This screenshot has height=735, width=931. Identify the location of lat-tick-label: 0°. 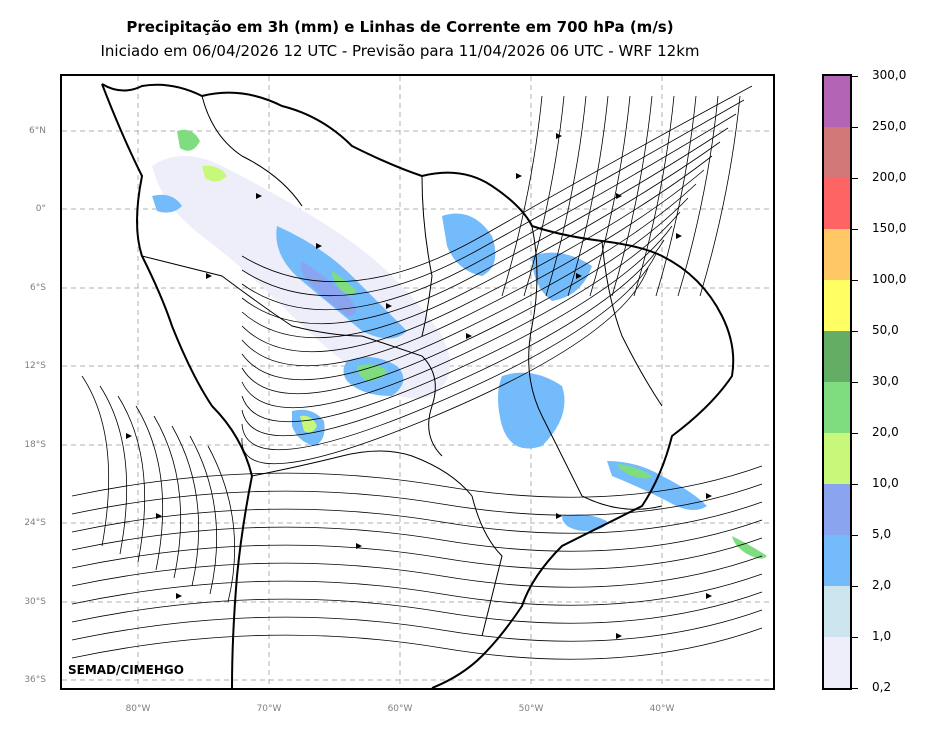
(40, 209).